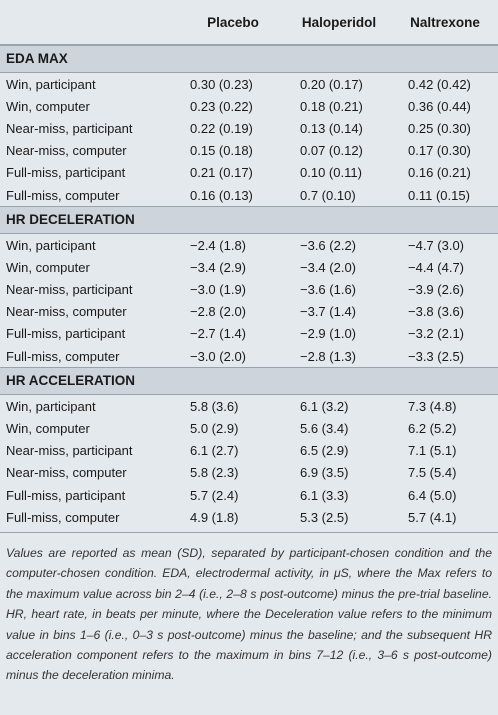 Image resolution: width=498 pixels, height=715 pixels. I want to click on cell-value: −3.2 (2.1), so click(436, 334).